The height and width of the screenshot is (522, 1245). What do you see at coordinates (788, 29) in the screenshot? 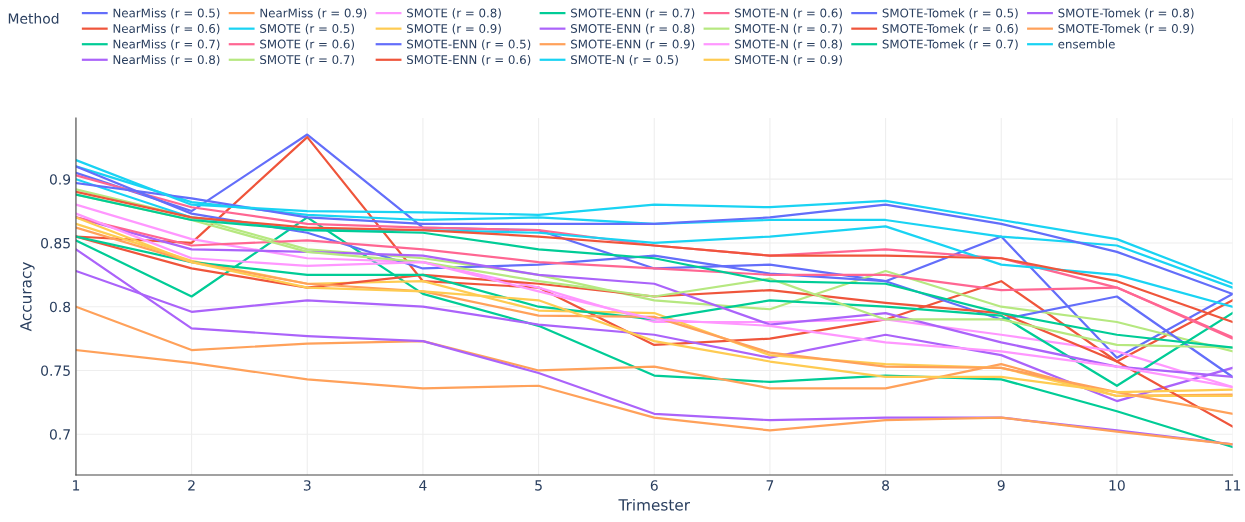
I see `legend-label: SMOTE-N (r = 0.7)` at bounding box center [788, 29].